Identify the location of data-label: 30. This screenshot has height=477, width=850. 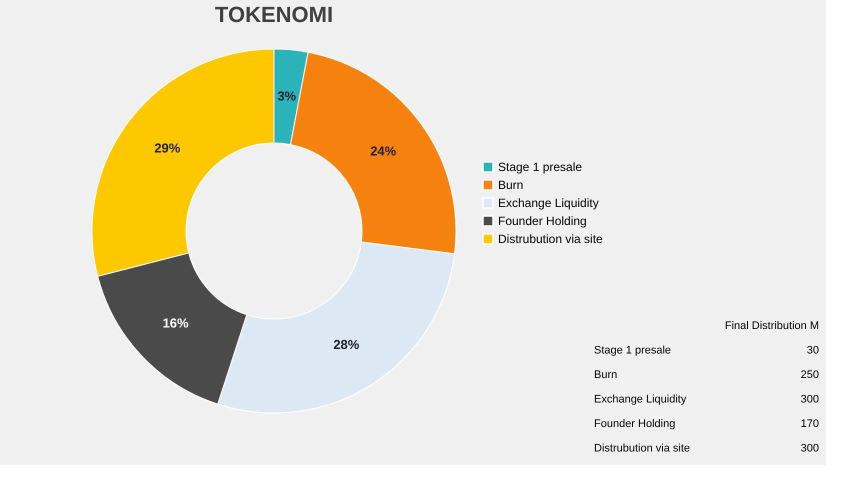
(812, 350).